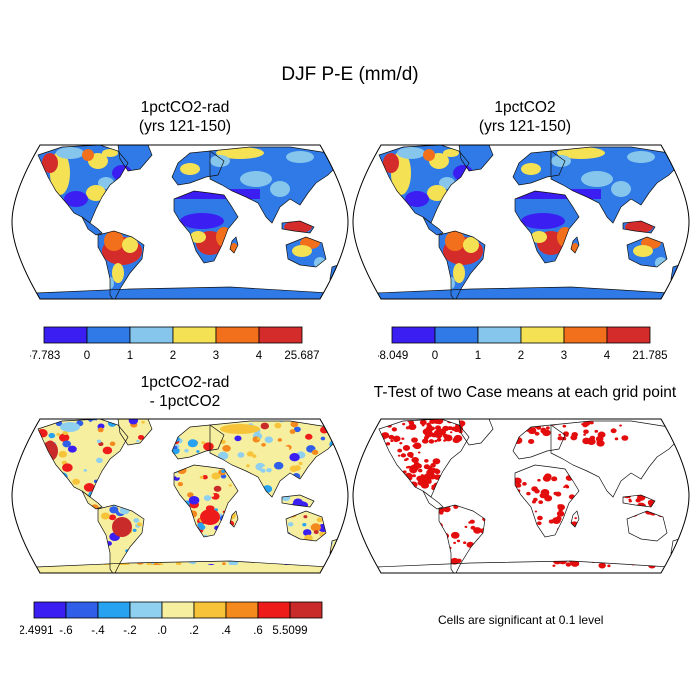  I want to click on coastline-sea, so click(298, 501).